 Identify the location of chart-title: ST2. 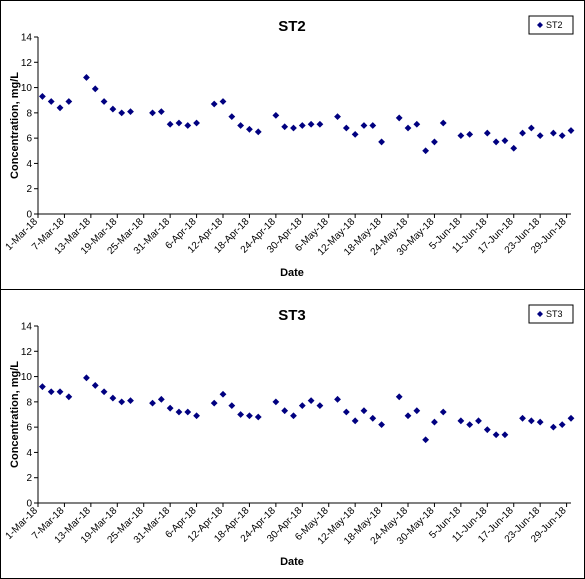
(292, 26).